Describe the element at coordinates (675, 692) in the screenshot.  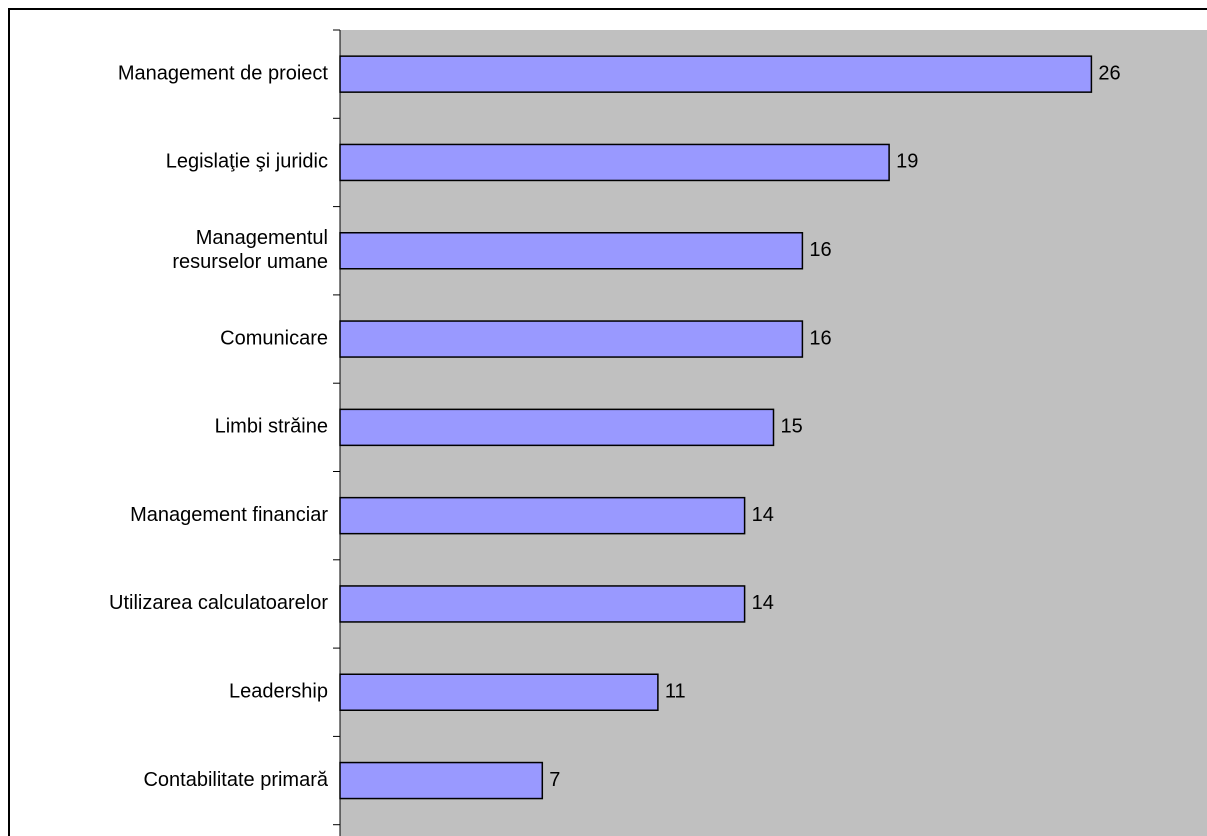
I see `value-label: 11` at that location.